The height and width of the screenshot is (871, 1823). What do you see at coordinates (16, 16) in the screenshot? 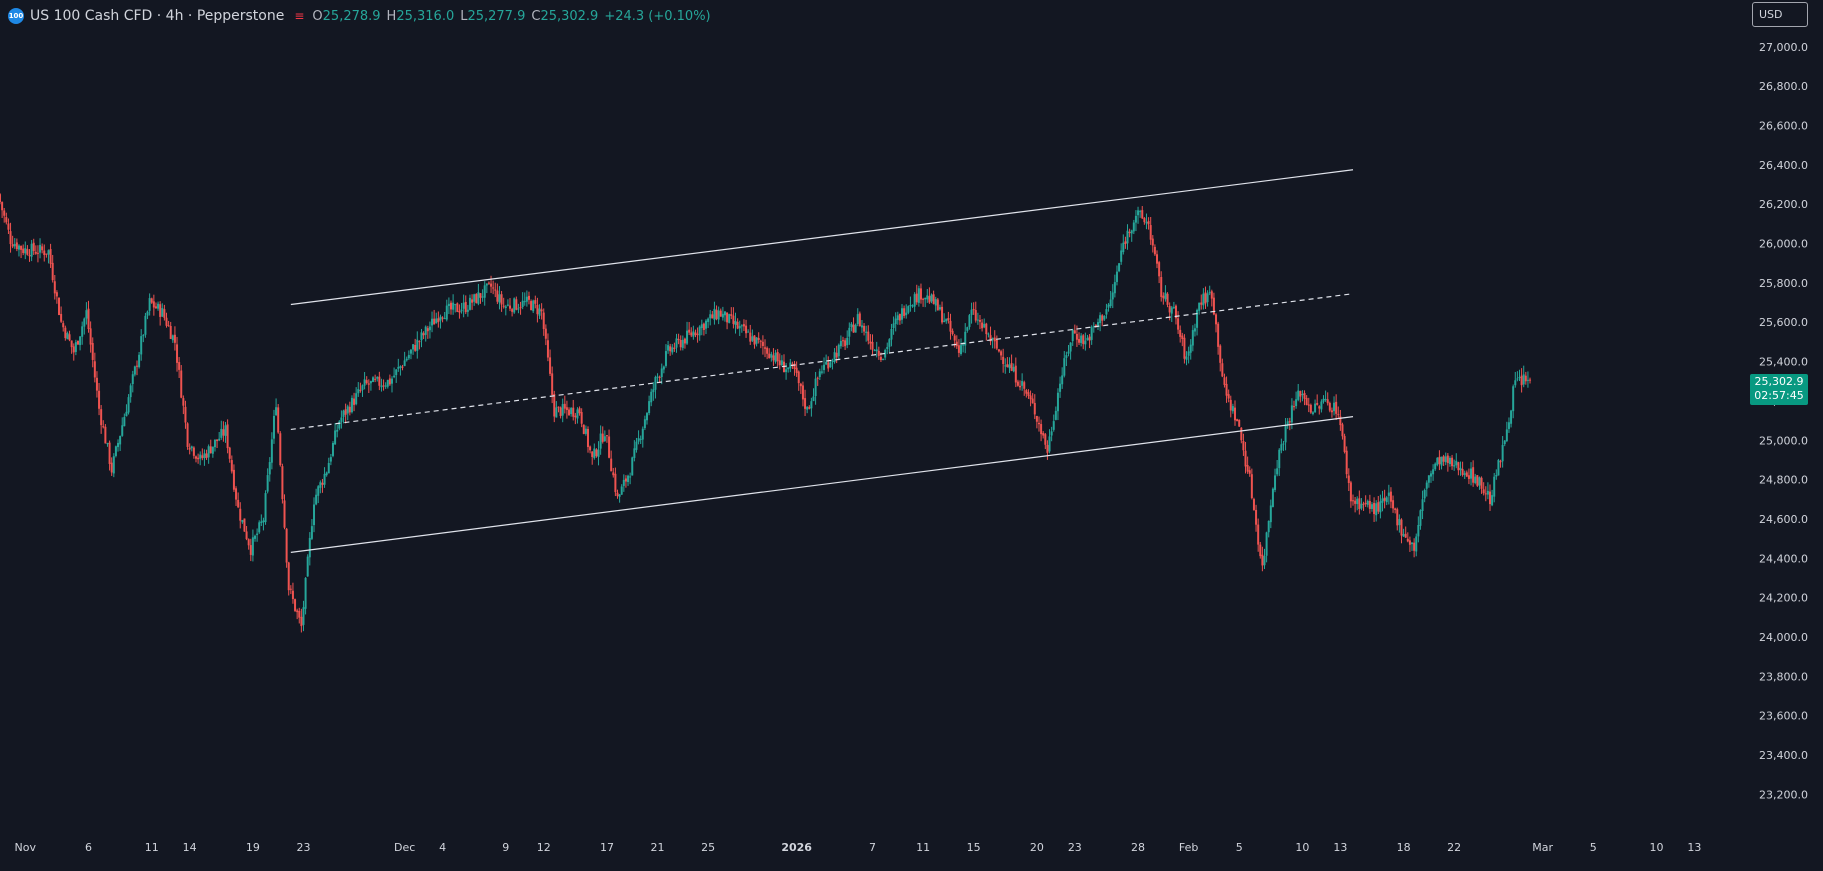
I see `symbol-badge: 100` at bounding box center [16, 16].